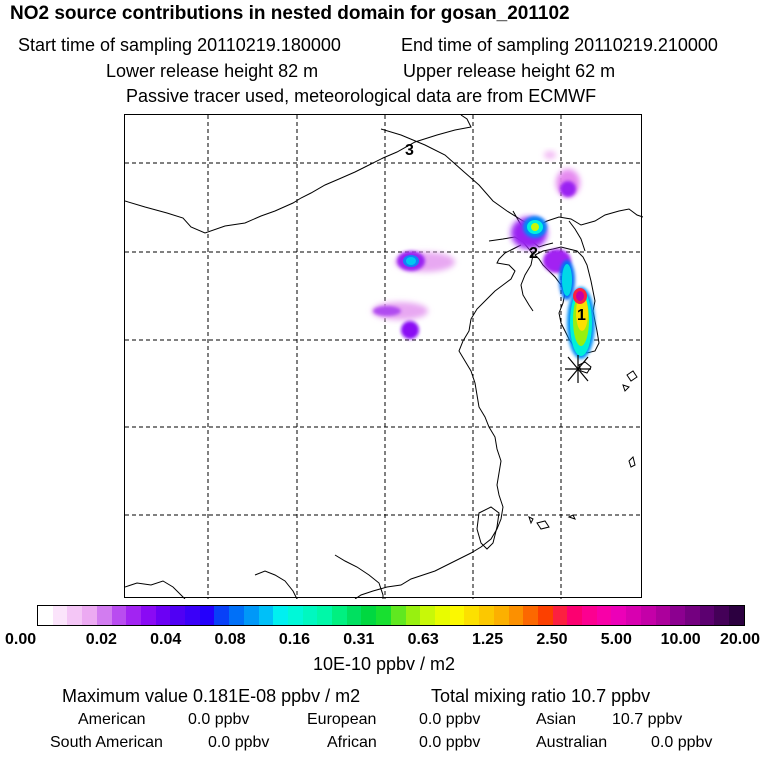  Describe the element at coordinates (559, 45) in the screenshot. I see `end-time-label: End time of sampling 20110219.210000` at that location.